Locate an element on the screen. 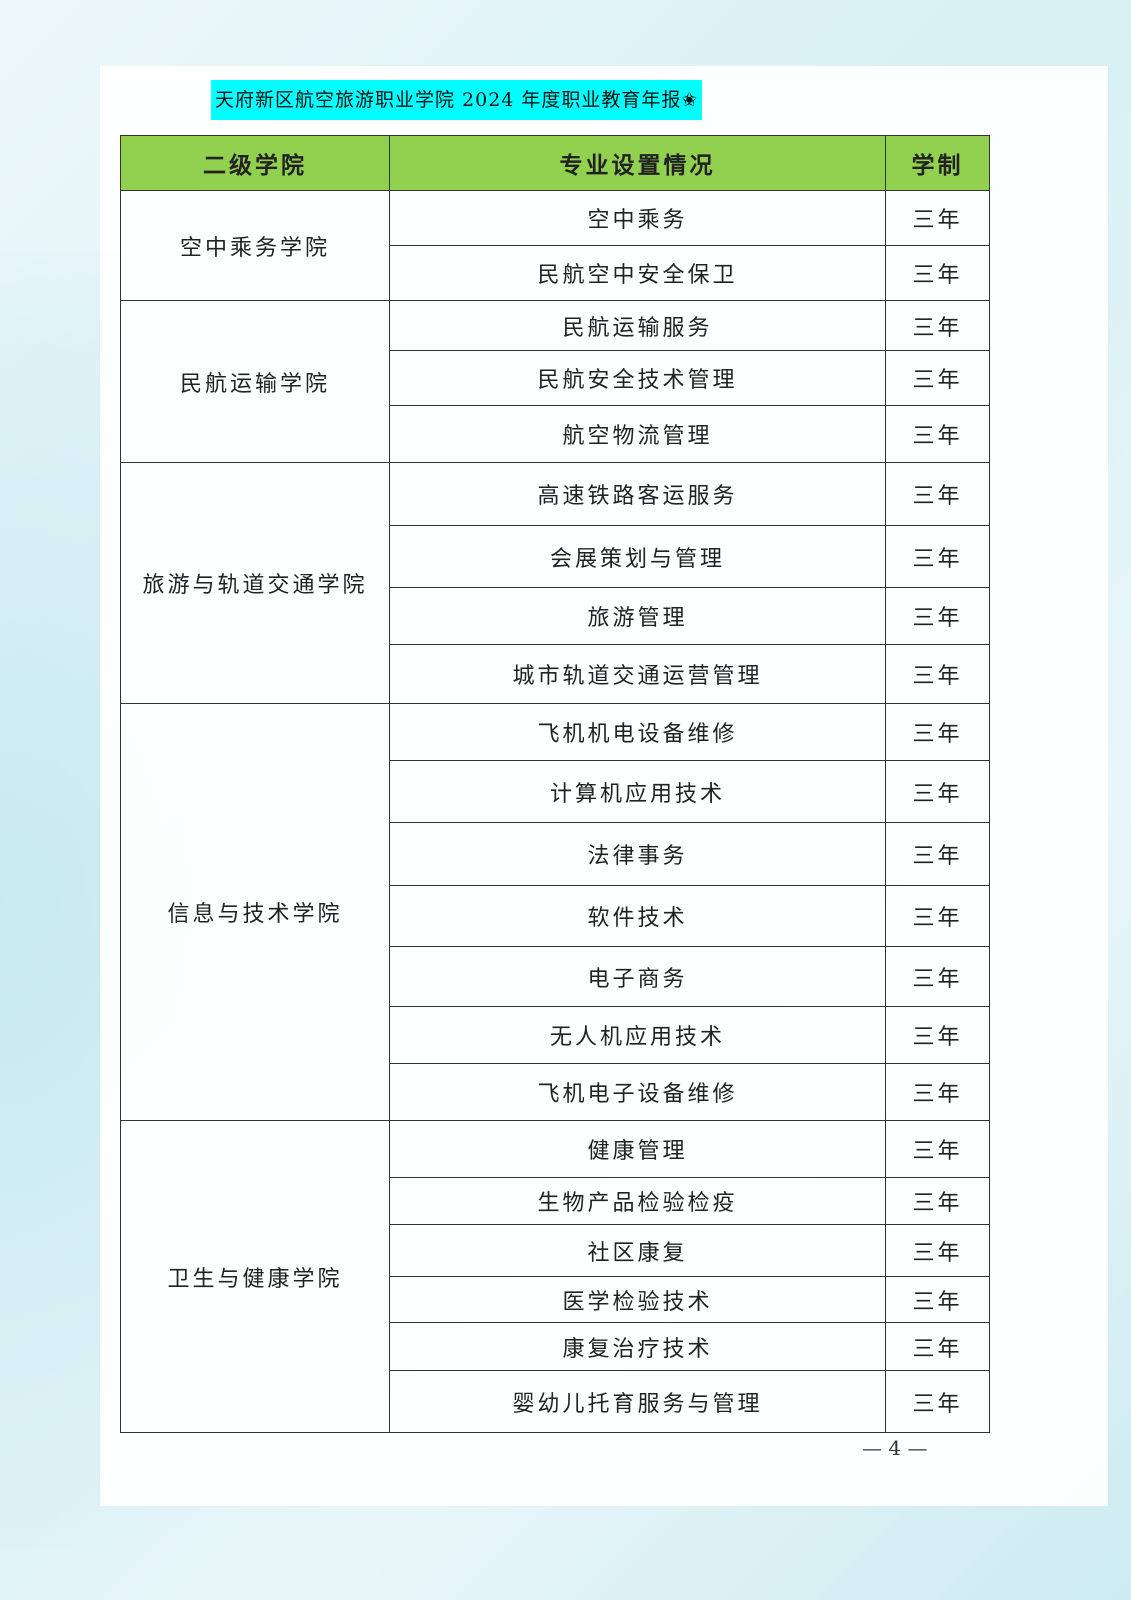 This screenshot has height=1600, width=1131. major-cell: 计算机应用技术 is located at coordinates (637, 791).